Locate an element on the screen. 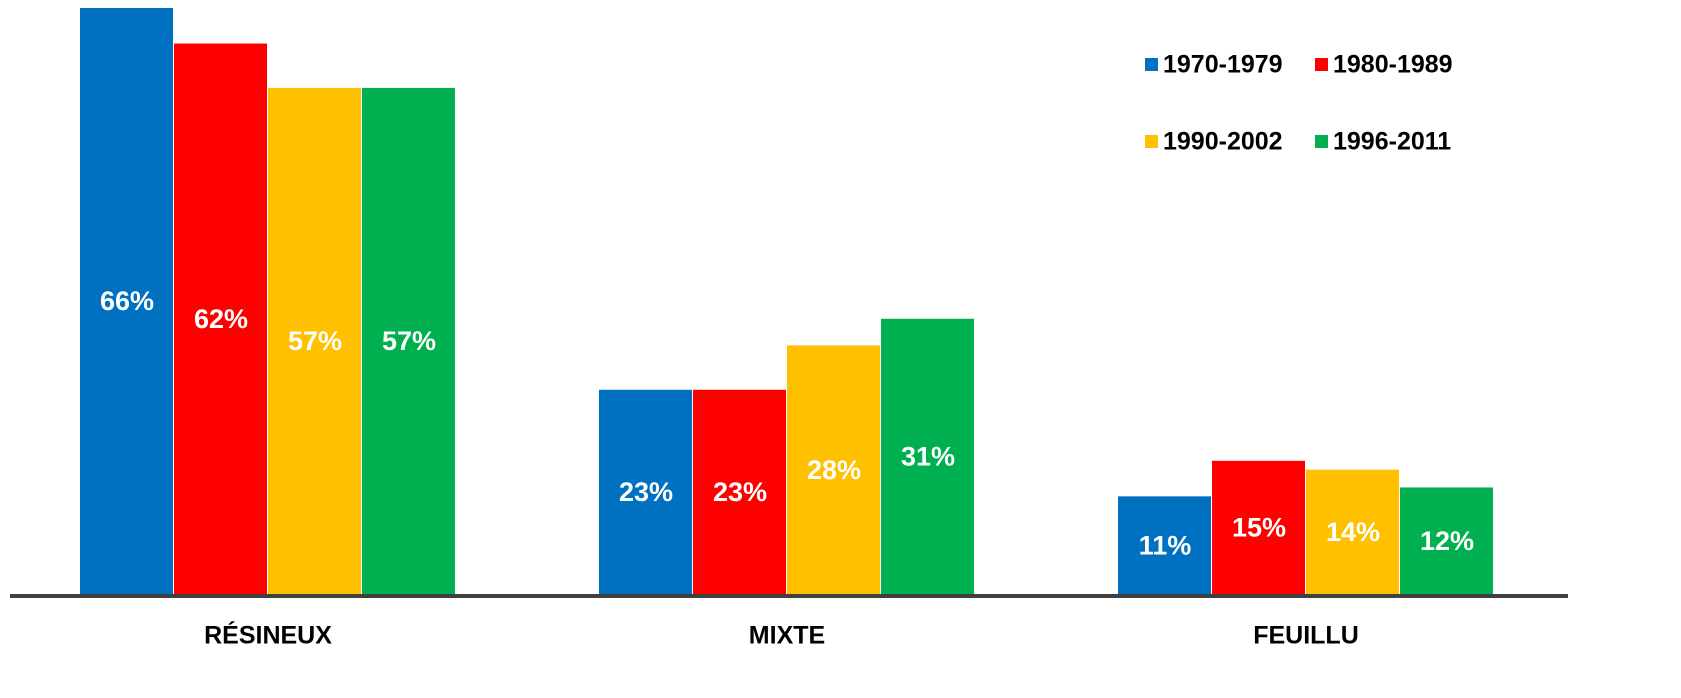 The image size is (1681, 698). legend-label: 1970-1979 is located at coordinates (1223, 65).